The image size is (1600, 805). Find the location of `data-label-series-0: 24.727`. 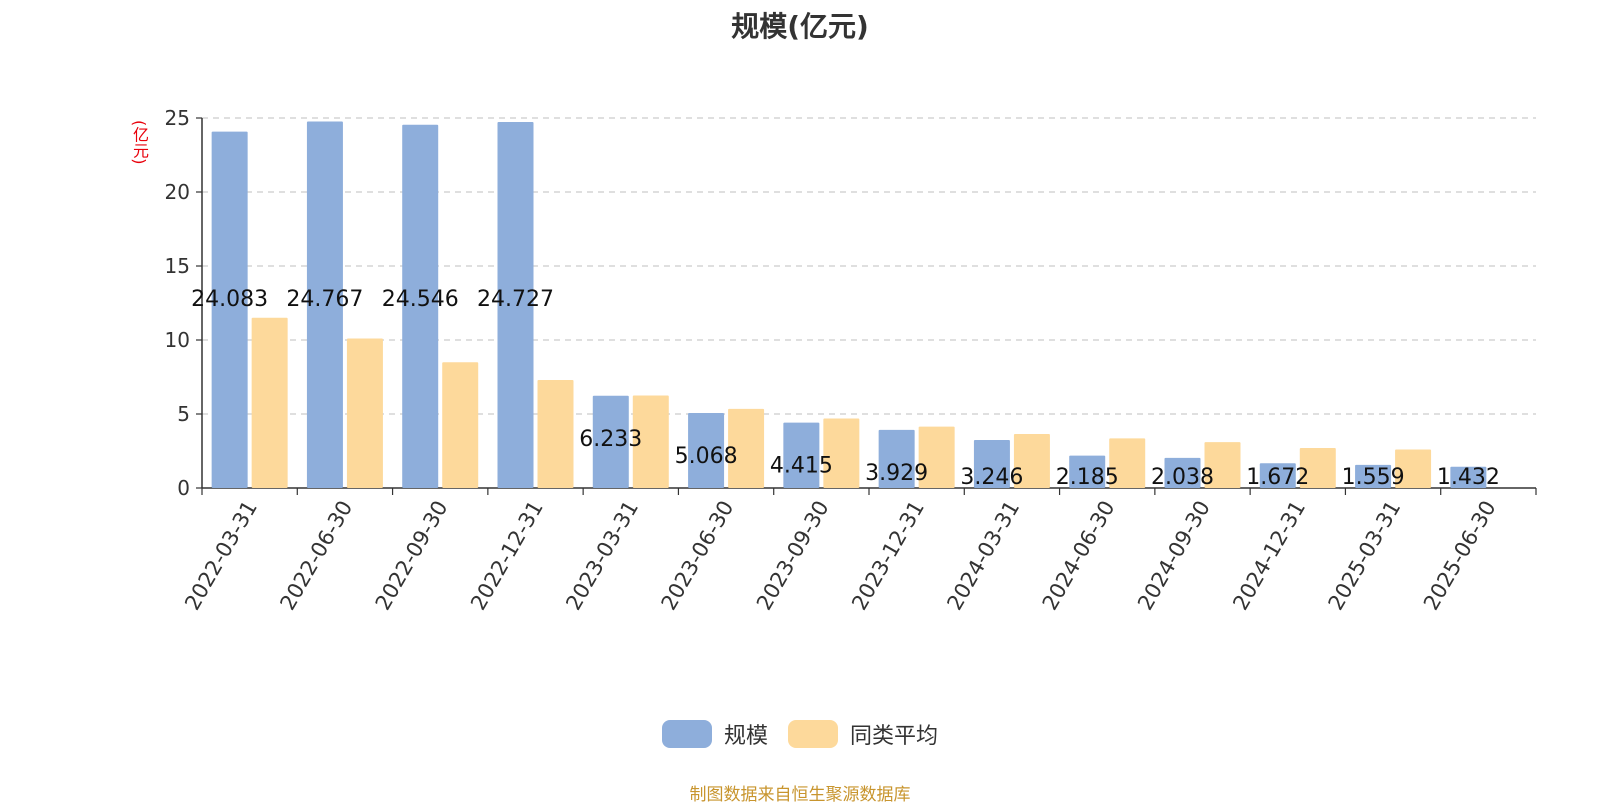

data-label-series-0: 24.727 is located at coordinates (515, 299).